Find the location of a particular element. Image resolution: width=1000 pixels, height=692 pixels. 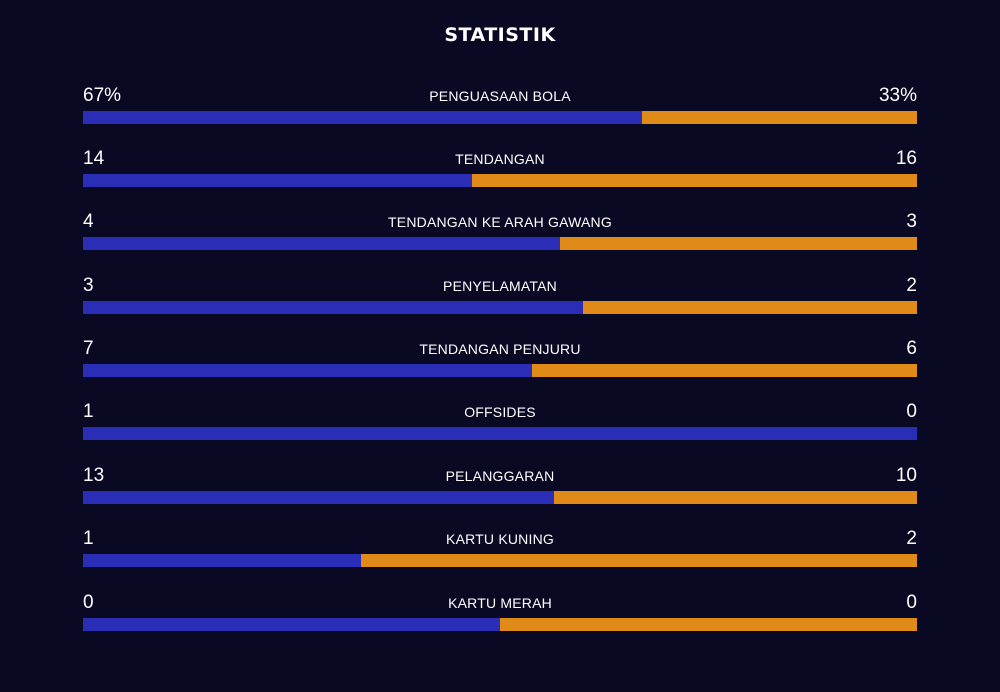

away-value: 3 is located at coordinates (911, 221).